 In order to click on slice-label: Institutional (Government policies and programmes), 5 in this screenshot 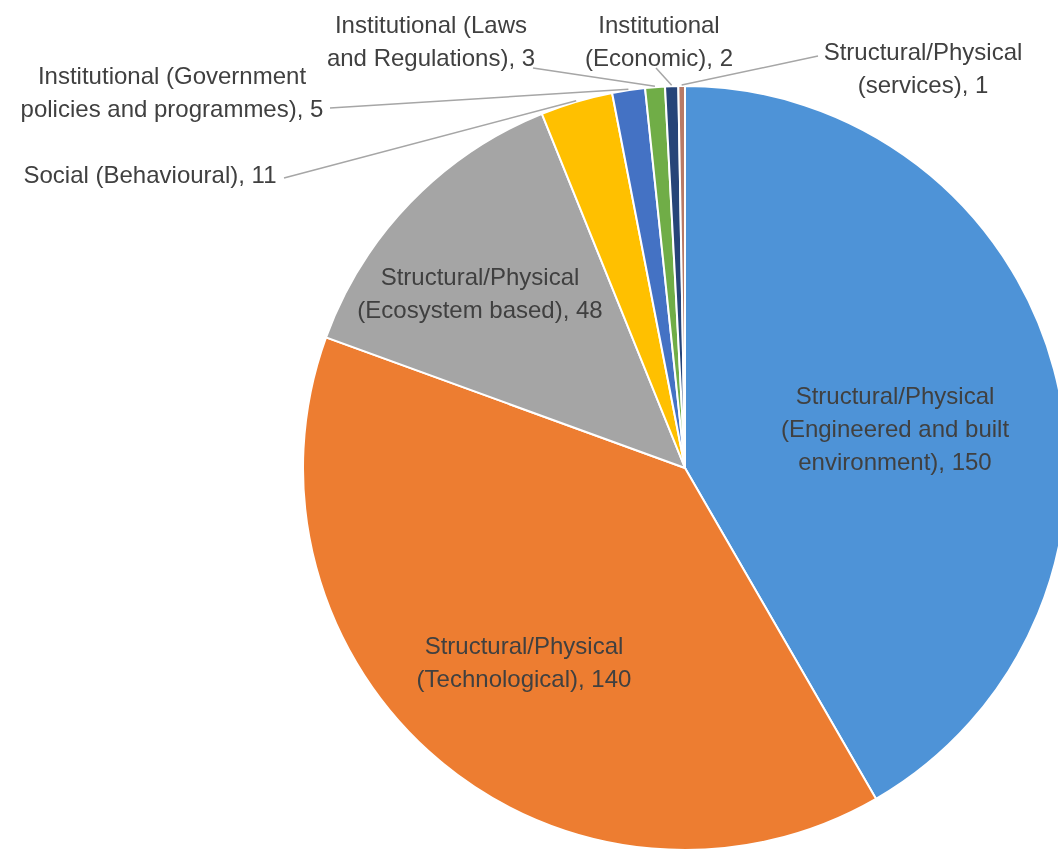, I will do `click(172, 91)`.